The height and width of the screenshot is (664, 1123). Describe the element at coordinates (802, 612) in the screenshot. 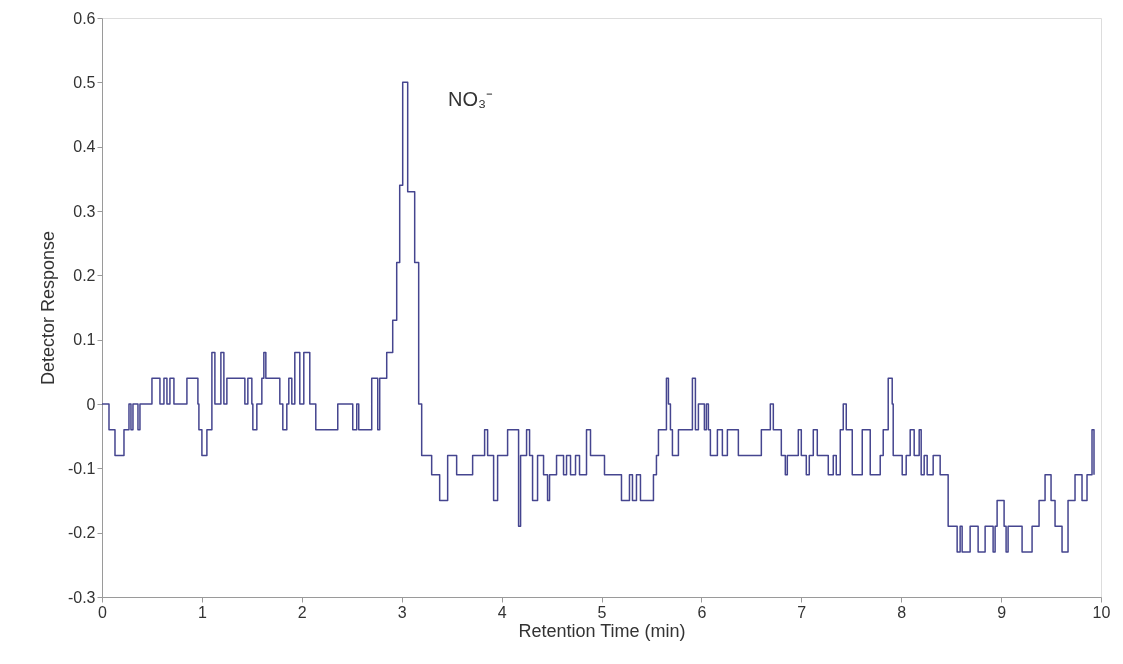

I see `x-tick-label: 7` at that location.